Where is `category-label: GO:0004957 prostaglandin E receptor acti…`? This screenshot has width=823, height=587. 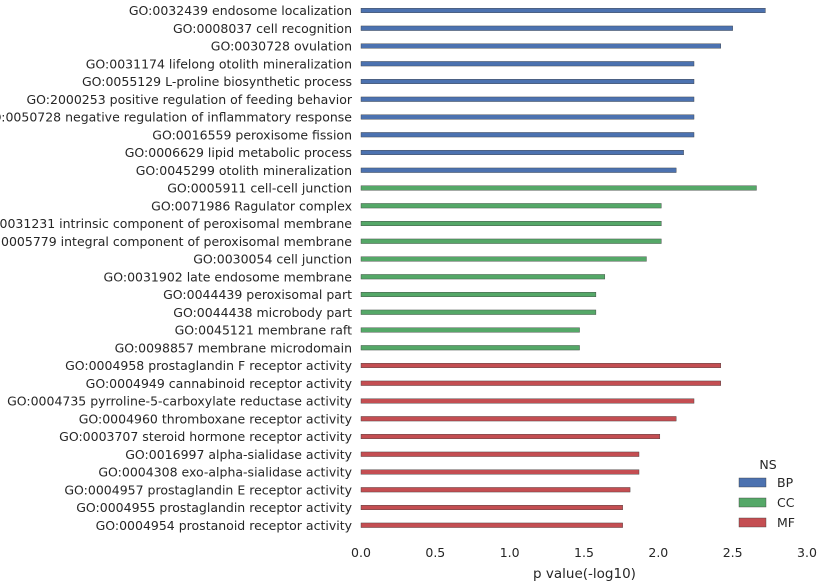
category-label: GO:0004957 prostaglandin E receptor acti… is located at coordinates (208, 489).